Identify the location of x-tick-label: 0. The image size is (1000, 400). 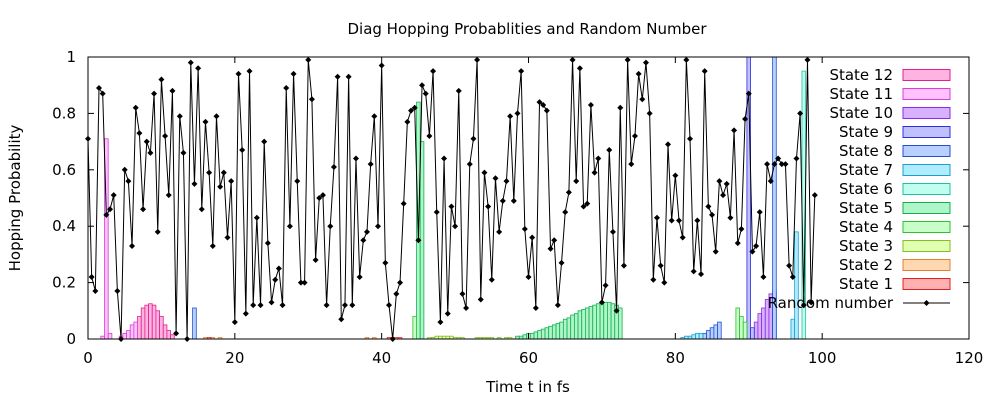
(88, 358).